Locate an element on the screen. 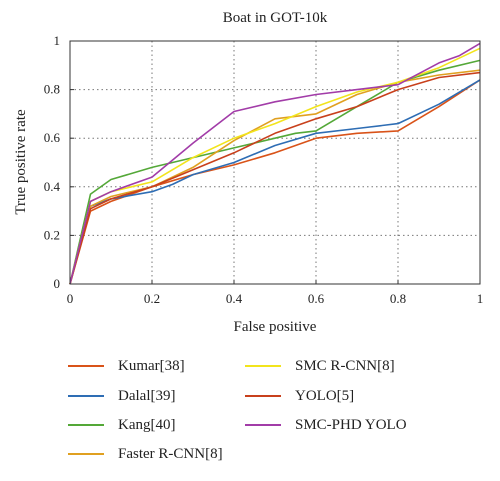 Image resolution: width=500 pixels, height=481 pixels. legend-label: Dalal[39] is located at coordinates (147, 395).